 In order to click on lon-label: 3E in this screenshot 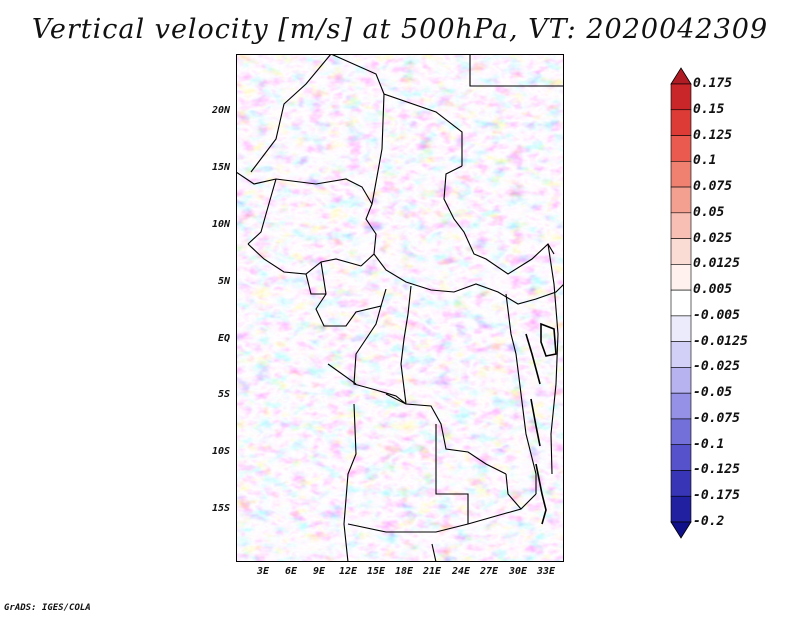, I will do `click(263, 571)`.